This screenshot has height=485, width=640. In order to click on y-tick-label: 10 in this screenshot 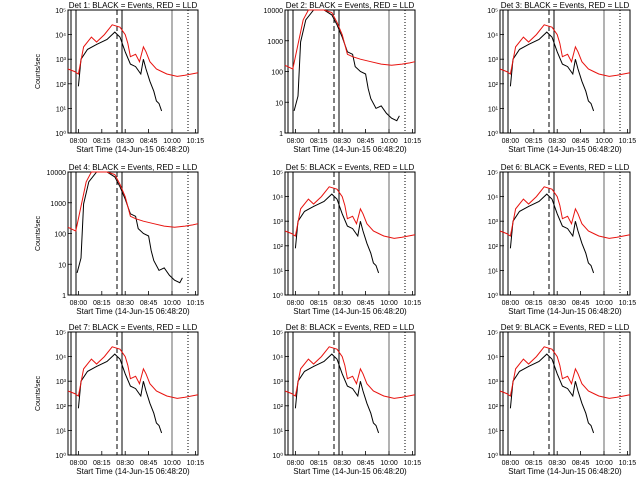, I will do `click(62, 265)`.